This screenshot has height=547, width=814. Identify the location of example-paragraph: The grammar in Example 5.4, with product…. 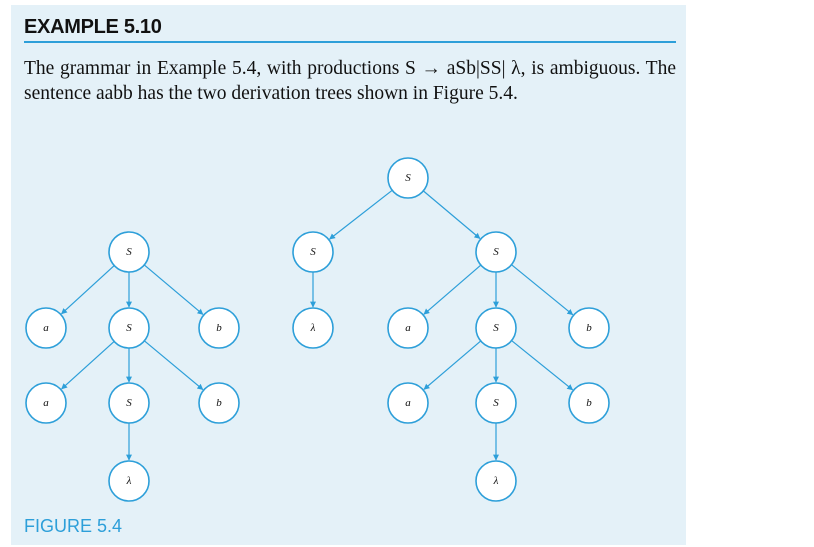
(350, 81).